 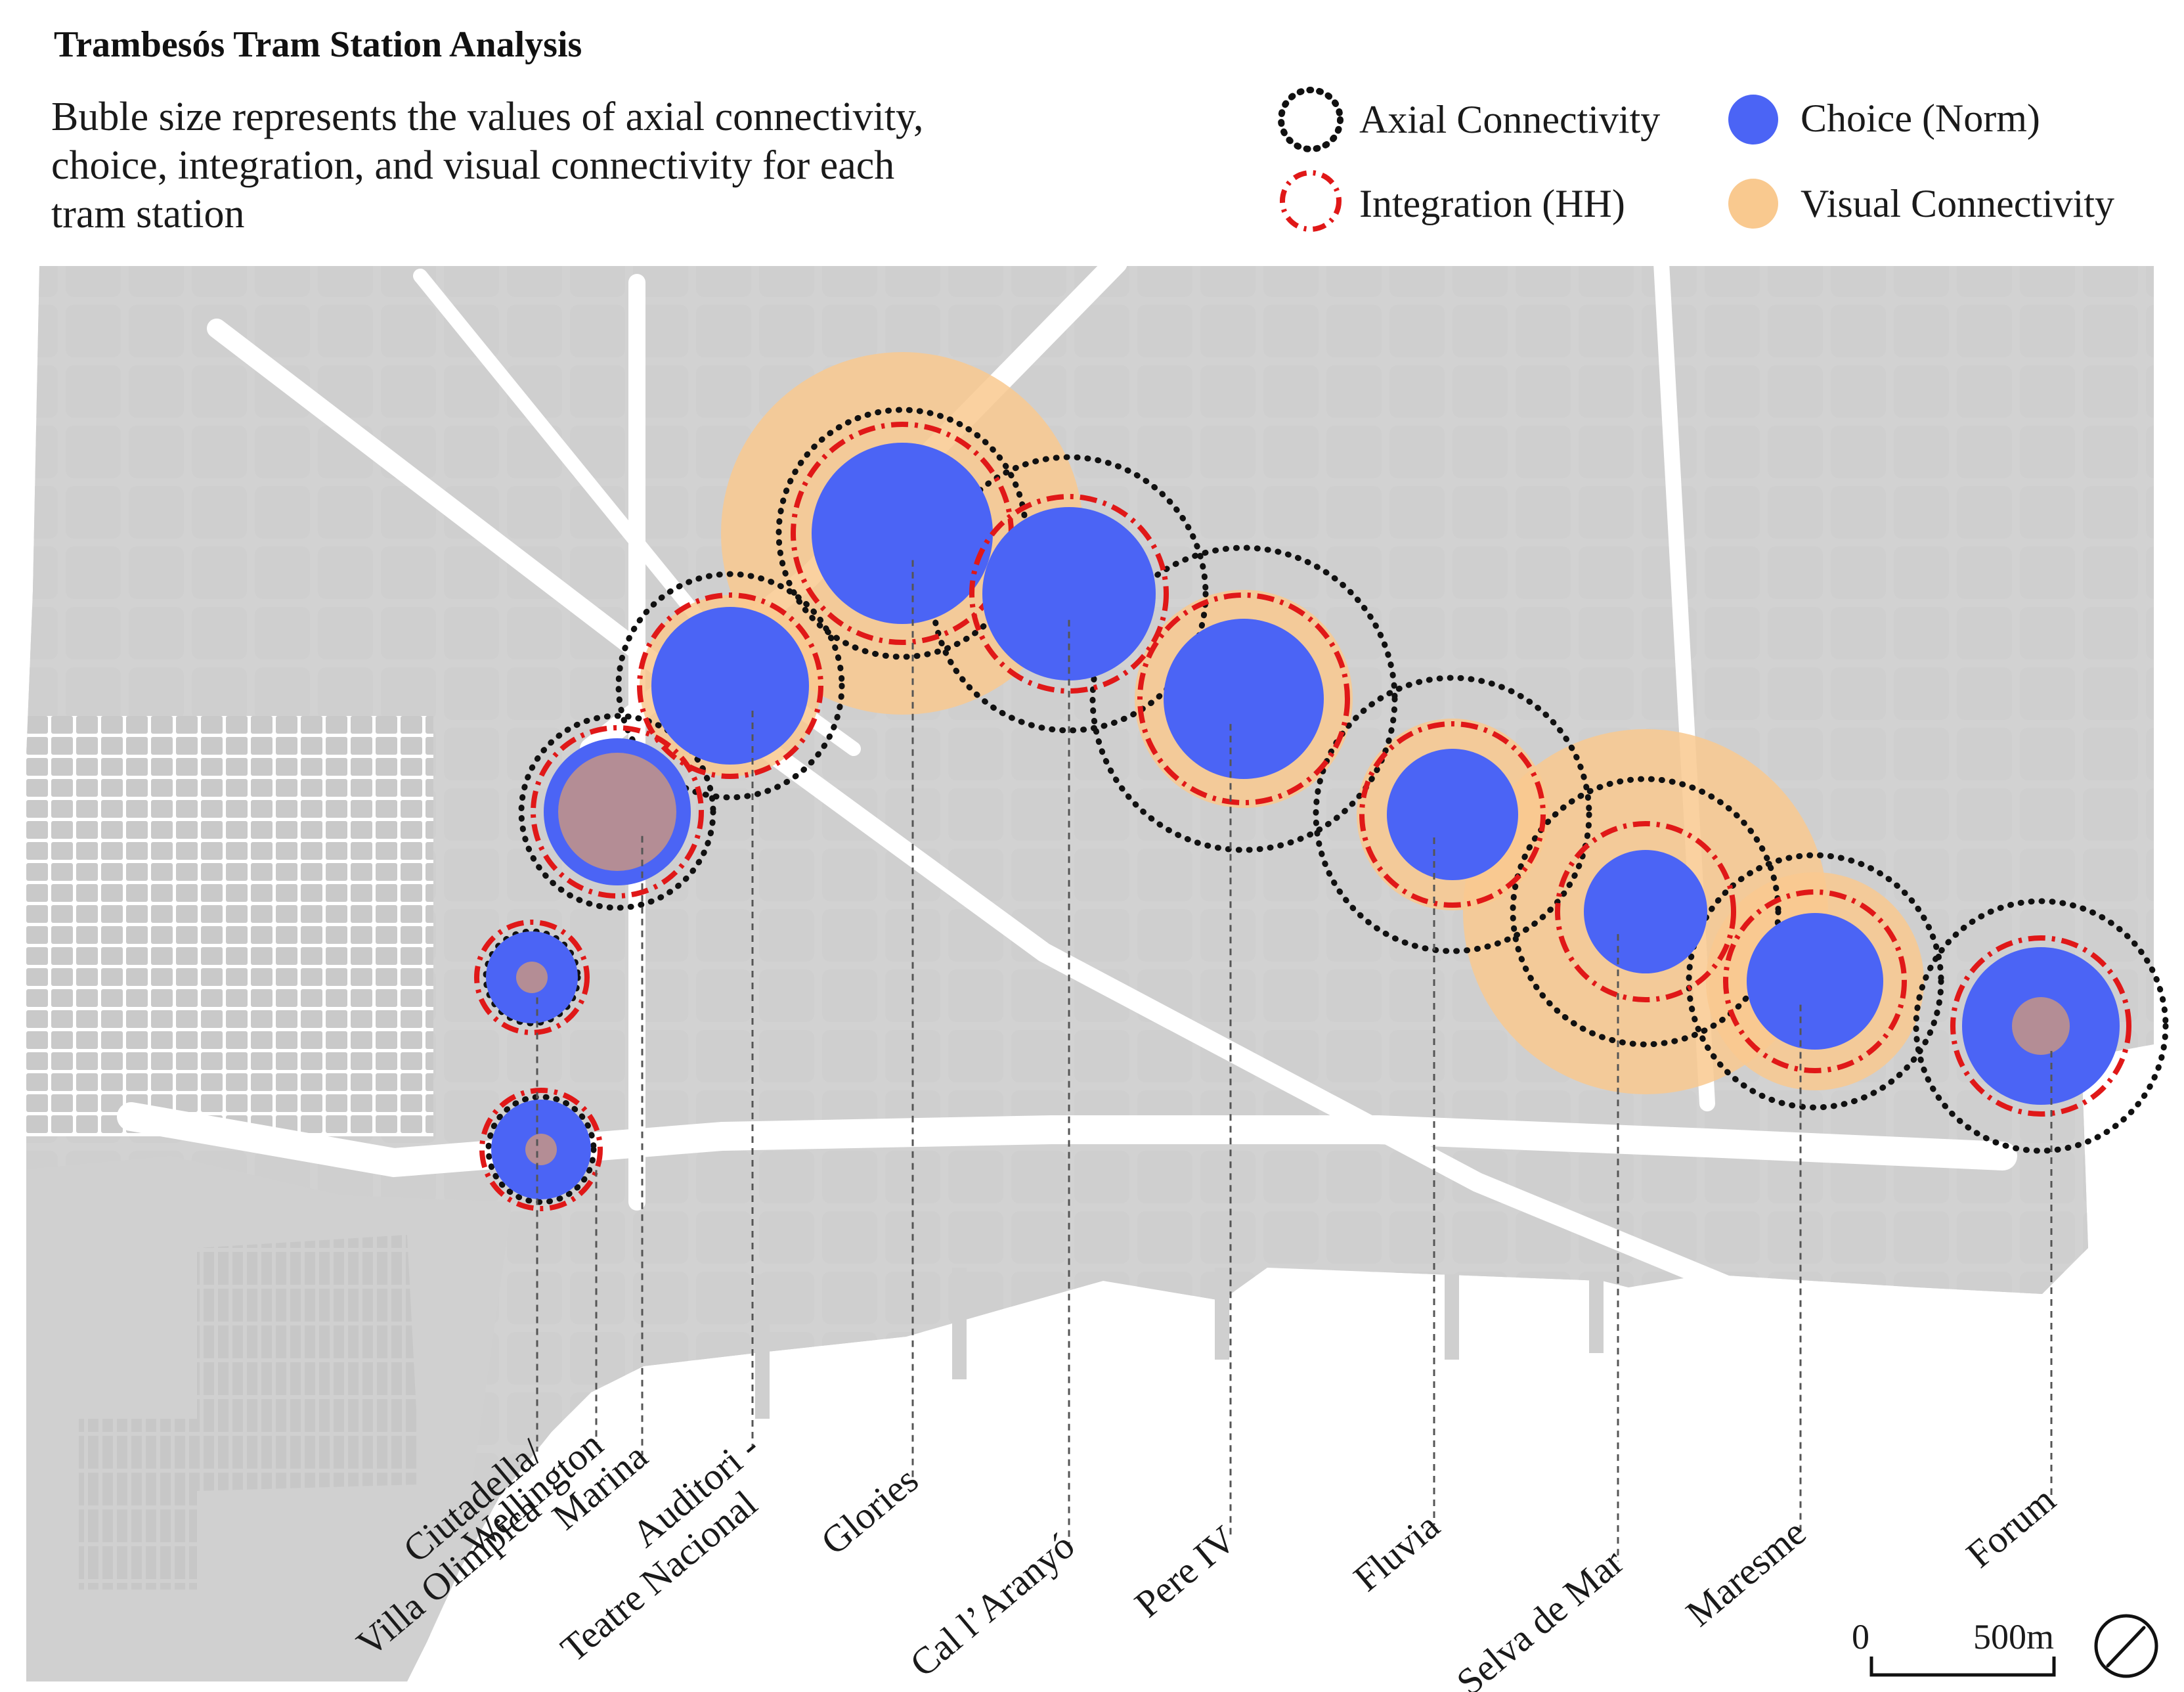 I want to click on choice-bubble-maresme, so click(x=1815, y=981).